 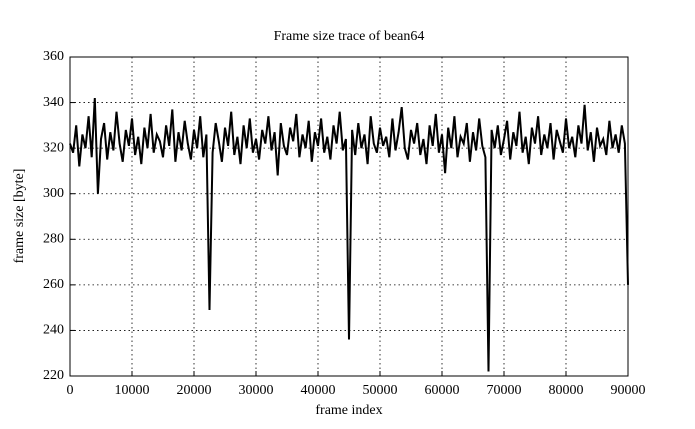 What do you see at coordinates (318, 390) in the screenshot?
I see `x-tick-label: 40000` at bounding box center [318, 390].